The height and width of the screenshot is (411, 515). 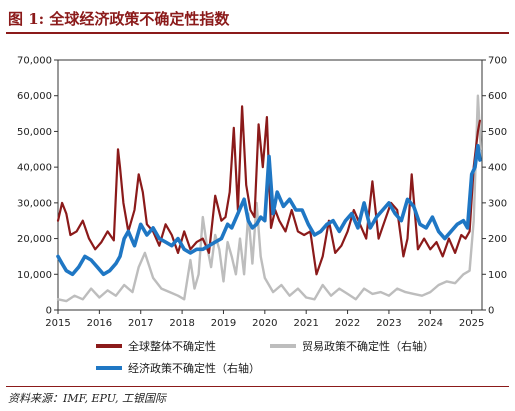 I want to click on left-axis-tick-label: 0, so click(x=49, y=311).